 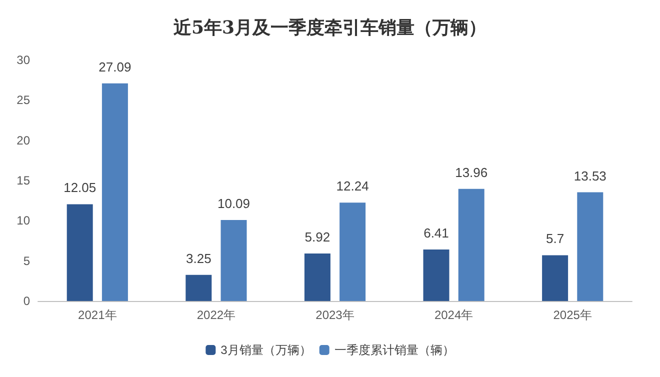 I want to click on x-tick-label: 2023年, so click(x=335, y=315).